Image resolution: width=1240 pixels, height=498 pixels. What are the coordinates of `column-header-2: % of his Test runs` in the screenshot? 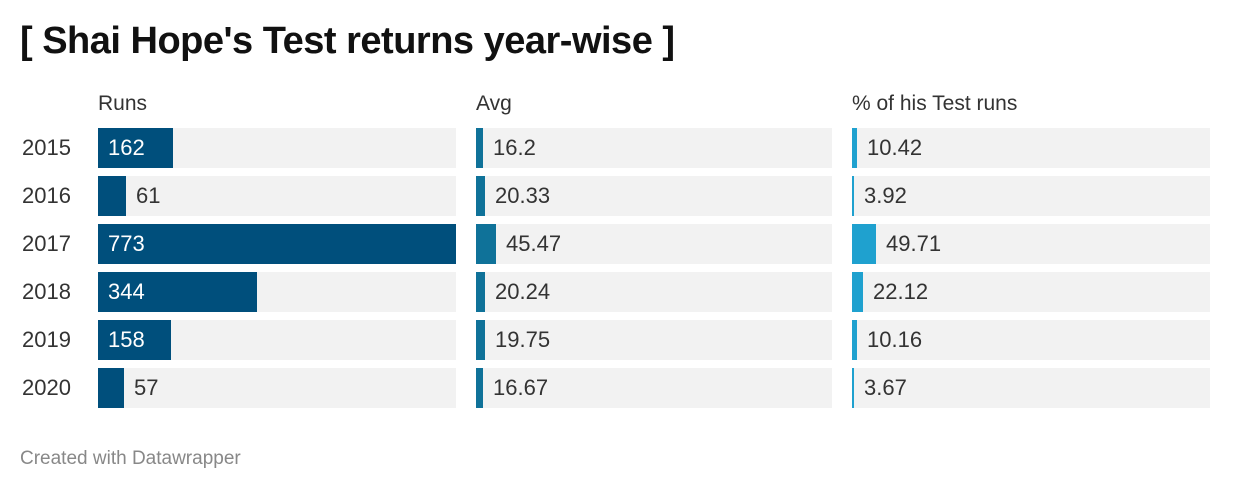 It's located at (935, 103).